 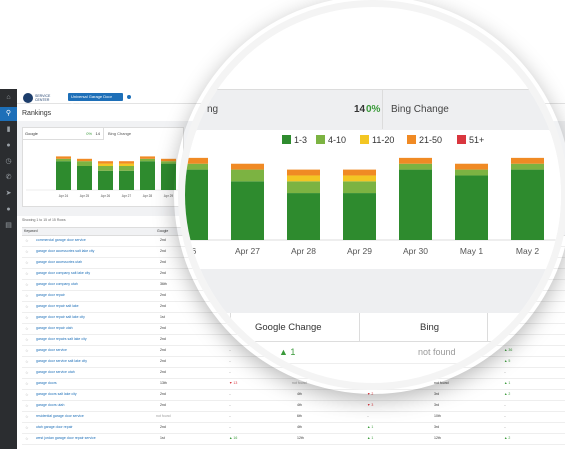 I want to click on th-keyword: Keyword, so click(x=31, y=231).